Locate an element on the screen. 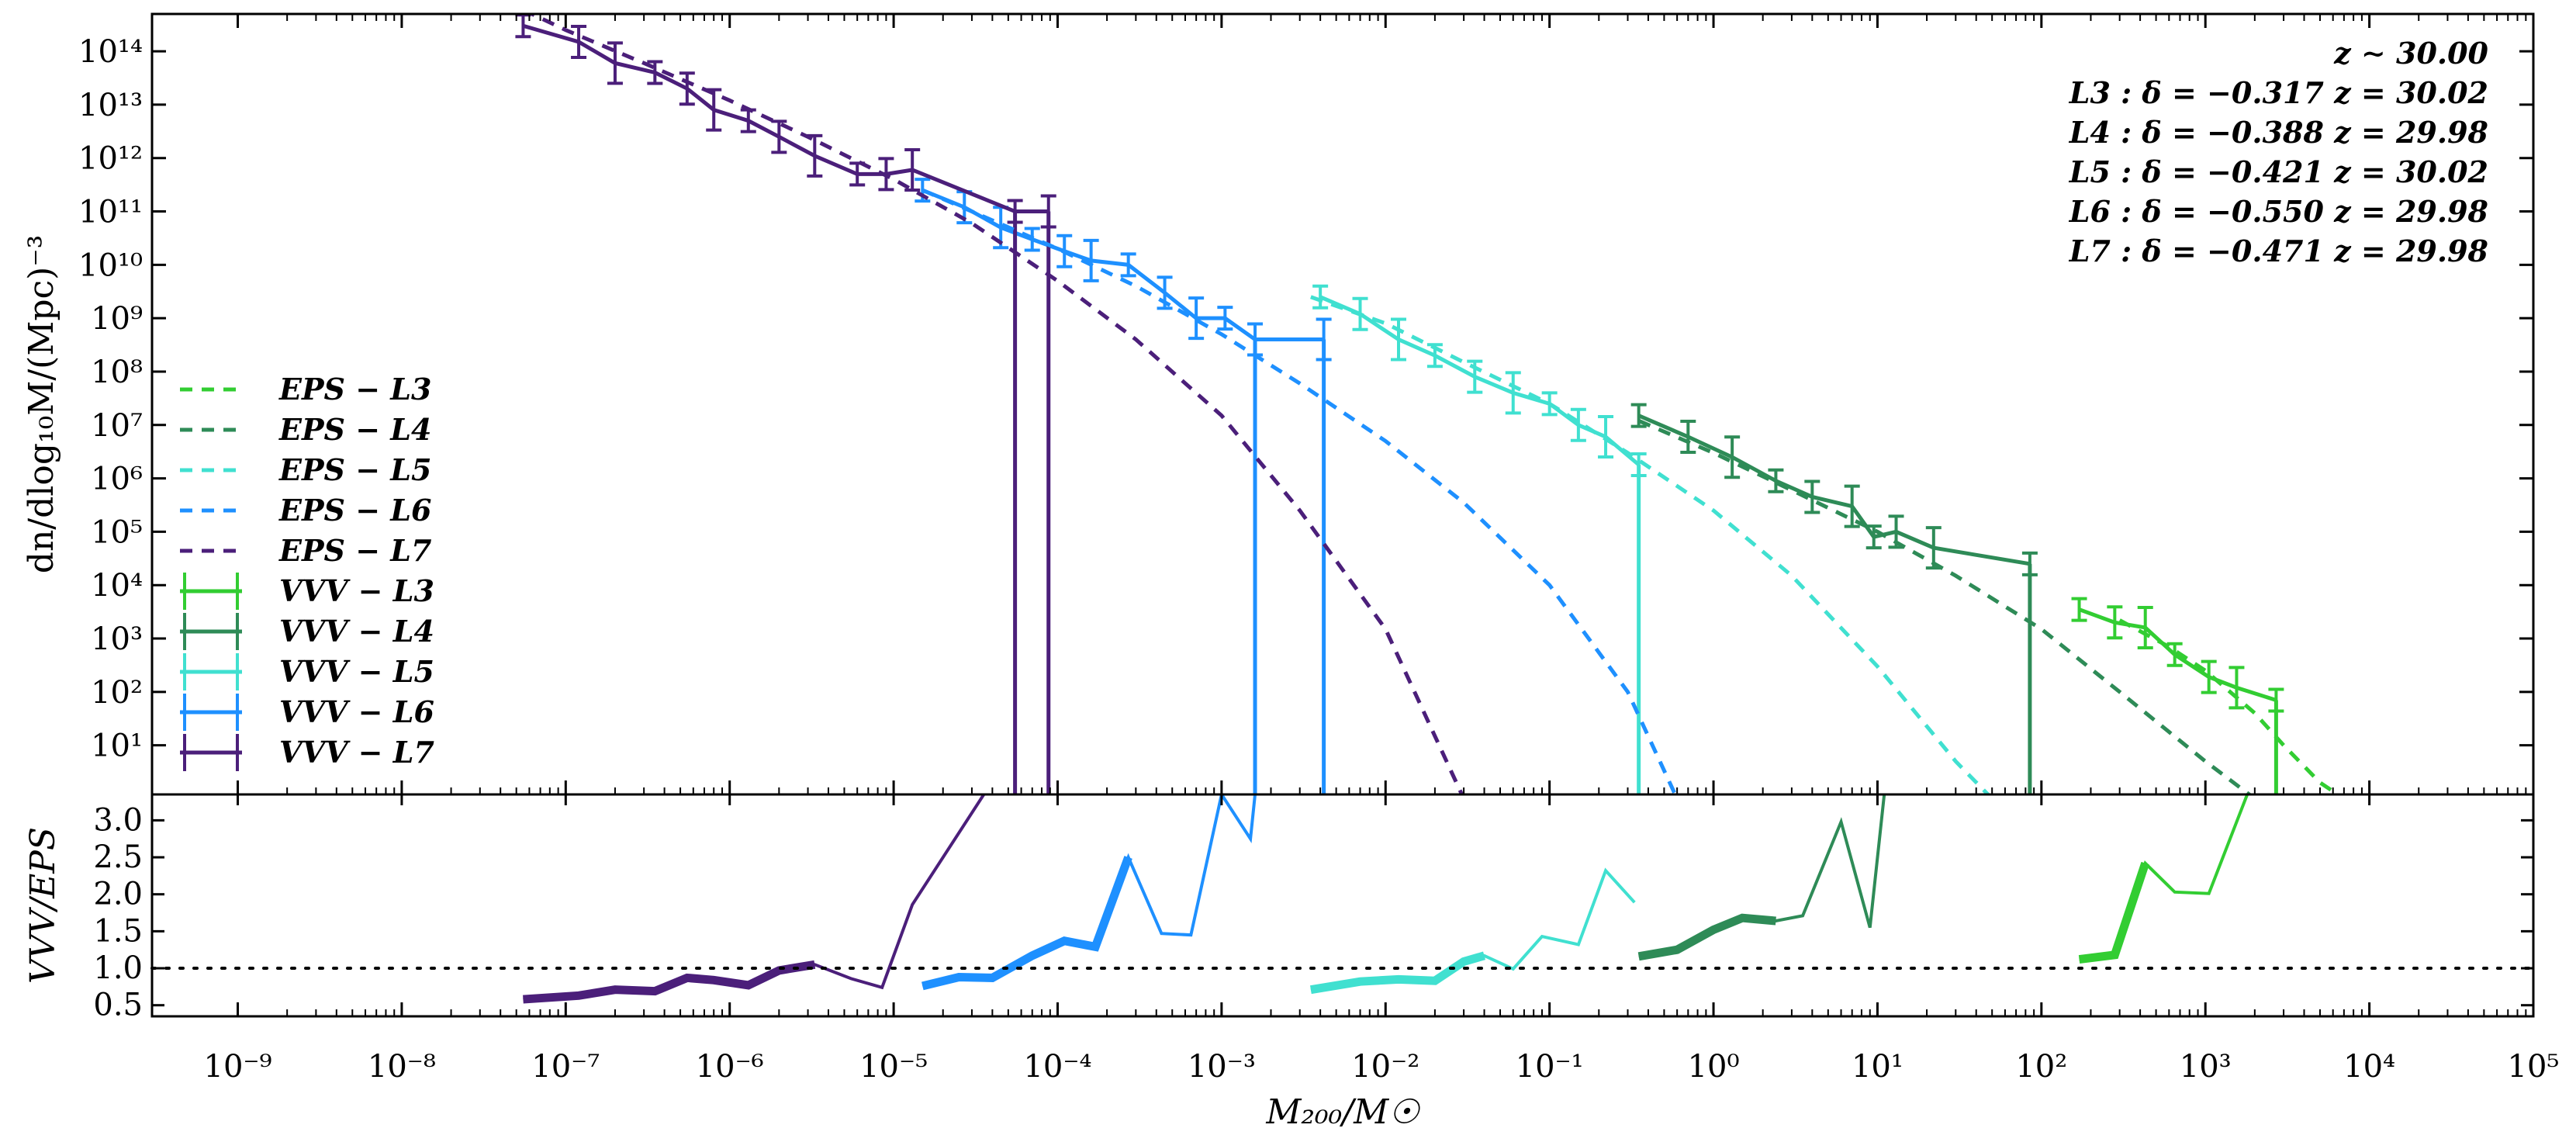 This screenshot has height=1142, width=2576. vvv-l3-line is located at coordinates (2177, 654).